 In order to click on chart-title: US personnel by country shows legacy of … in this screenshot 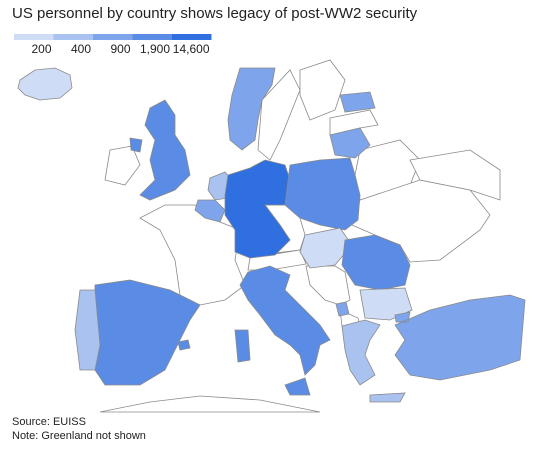, I will do `click(215, 13)`.